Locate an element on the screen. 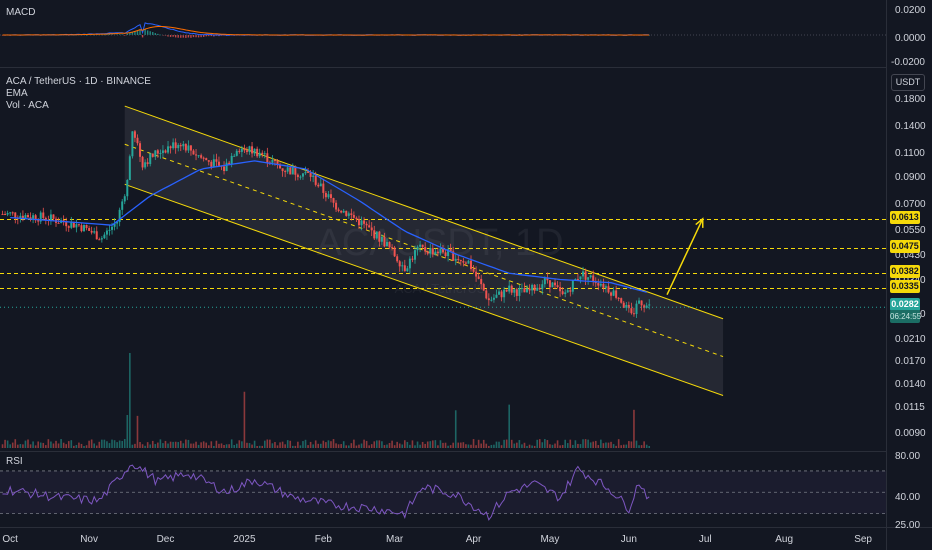  projection-arrow is located at coordinates (685, 256).